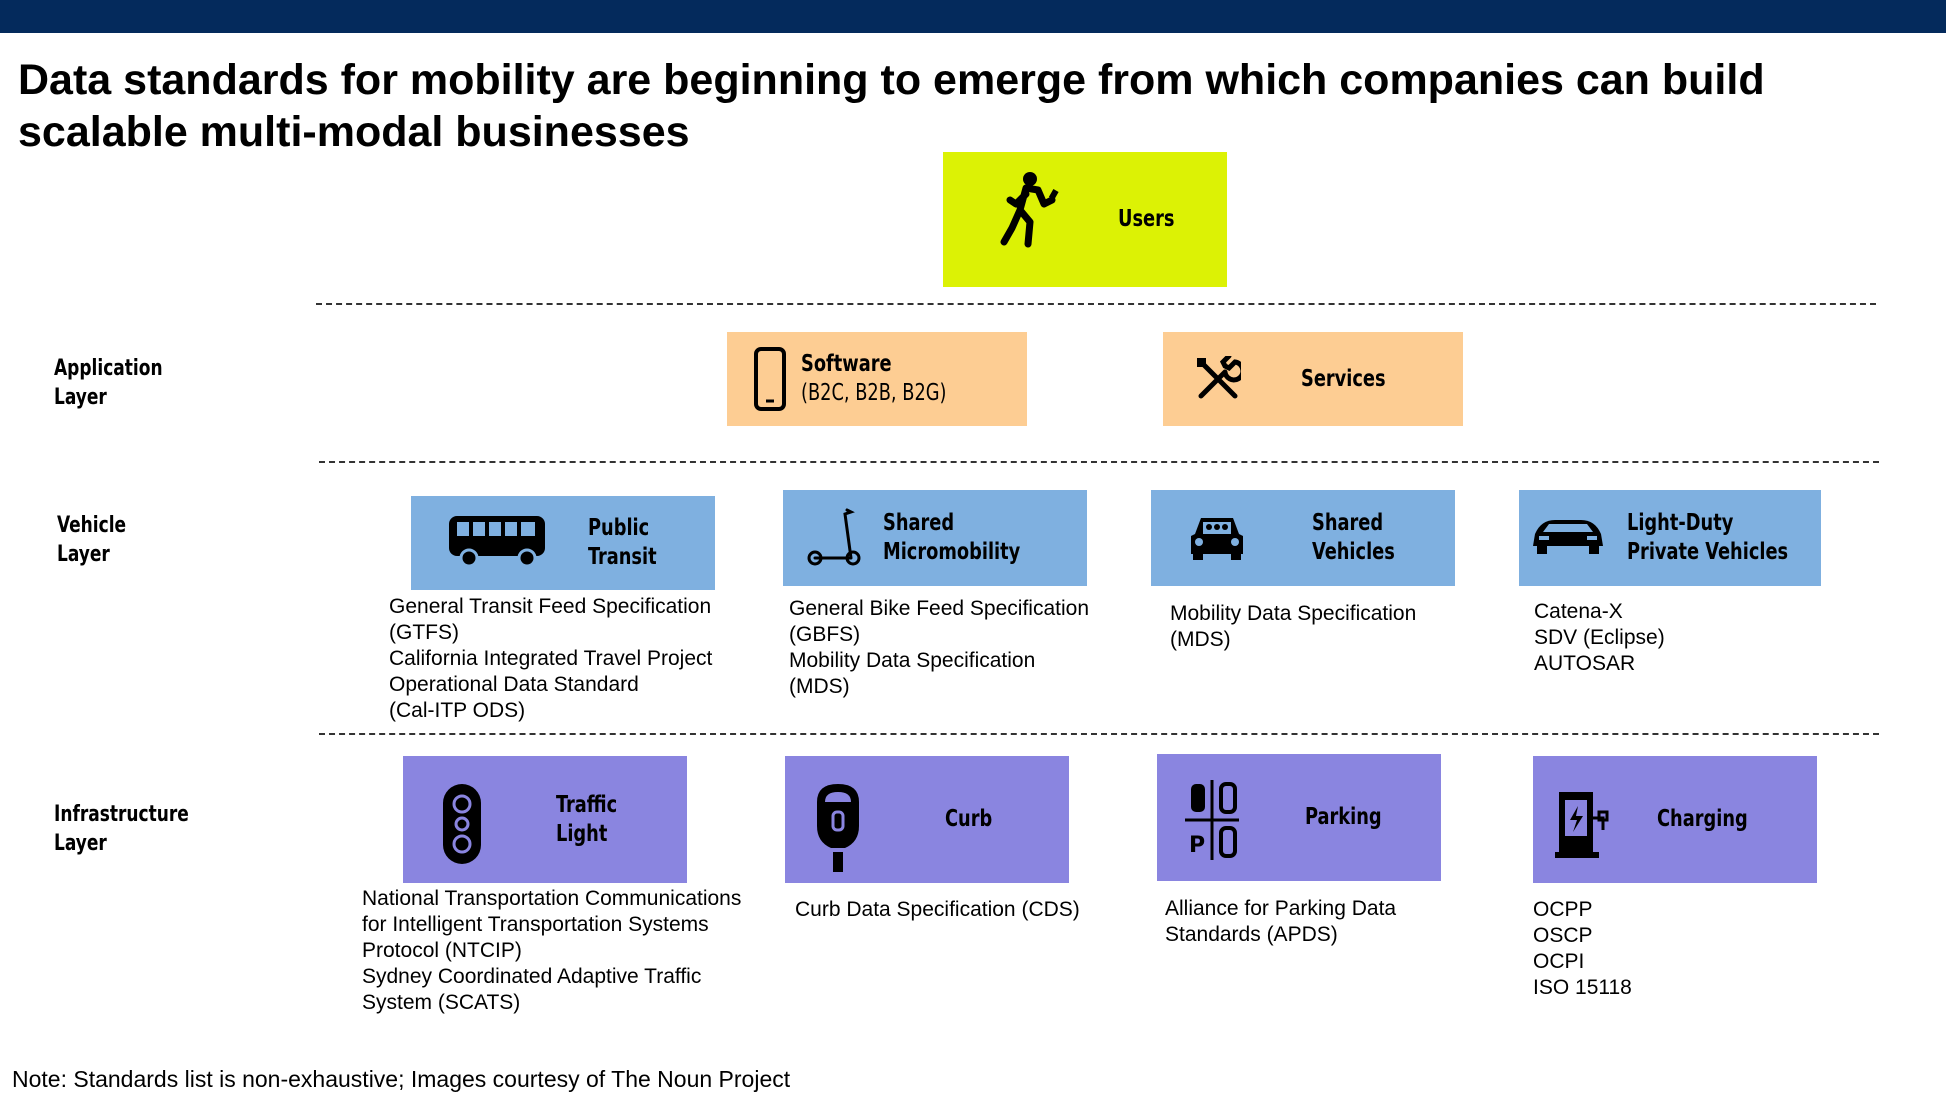 The image size is (1946, 1094). What do you see at coordinates (552, 898) in the screenshot?
I see `standard-item: National Transportation Communications` at bounding box center [552, 898].